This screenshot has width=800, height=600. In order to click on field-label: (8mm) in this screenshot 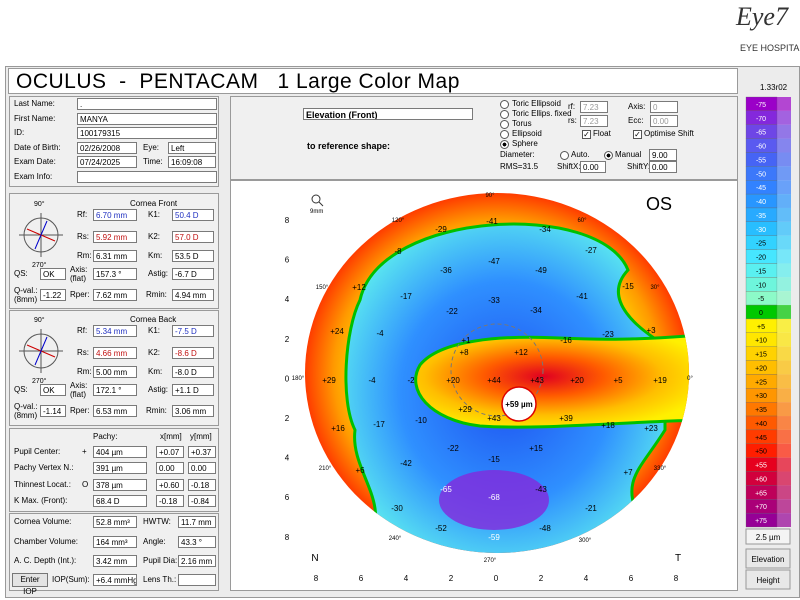, I will do `click(26, 299)`.